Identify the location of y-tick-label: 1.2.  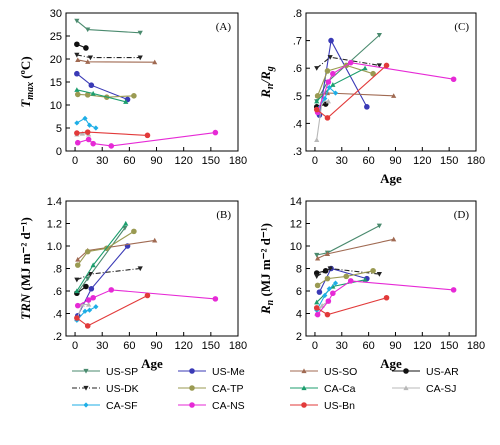
(54, 225).